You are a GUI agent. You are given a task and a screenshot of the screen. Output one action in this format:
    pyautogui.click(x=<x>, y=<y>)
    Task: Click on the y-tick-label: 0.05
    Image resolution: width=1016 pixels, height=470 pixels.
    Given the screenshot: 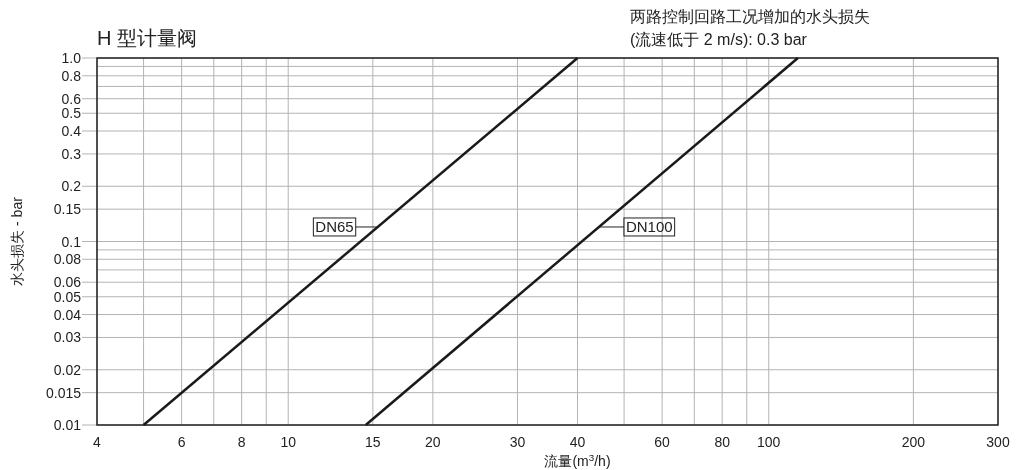 What is the action you would take?
    pyautogui.click(x=67, y=296)
    